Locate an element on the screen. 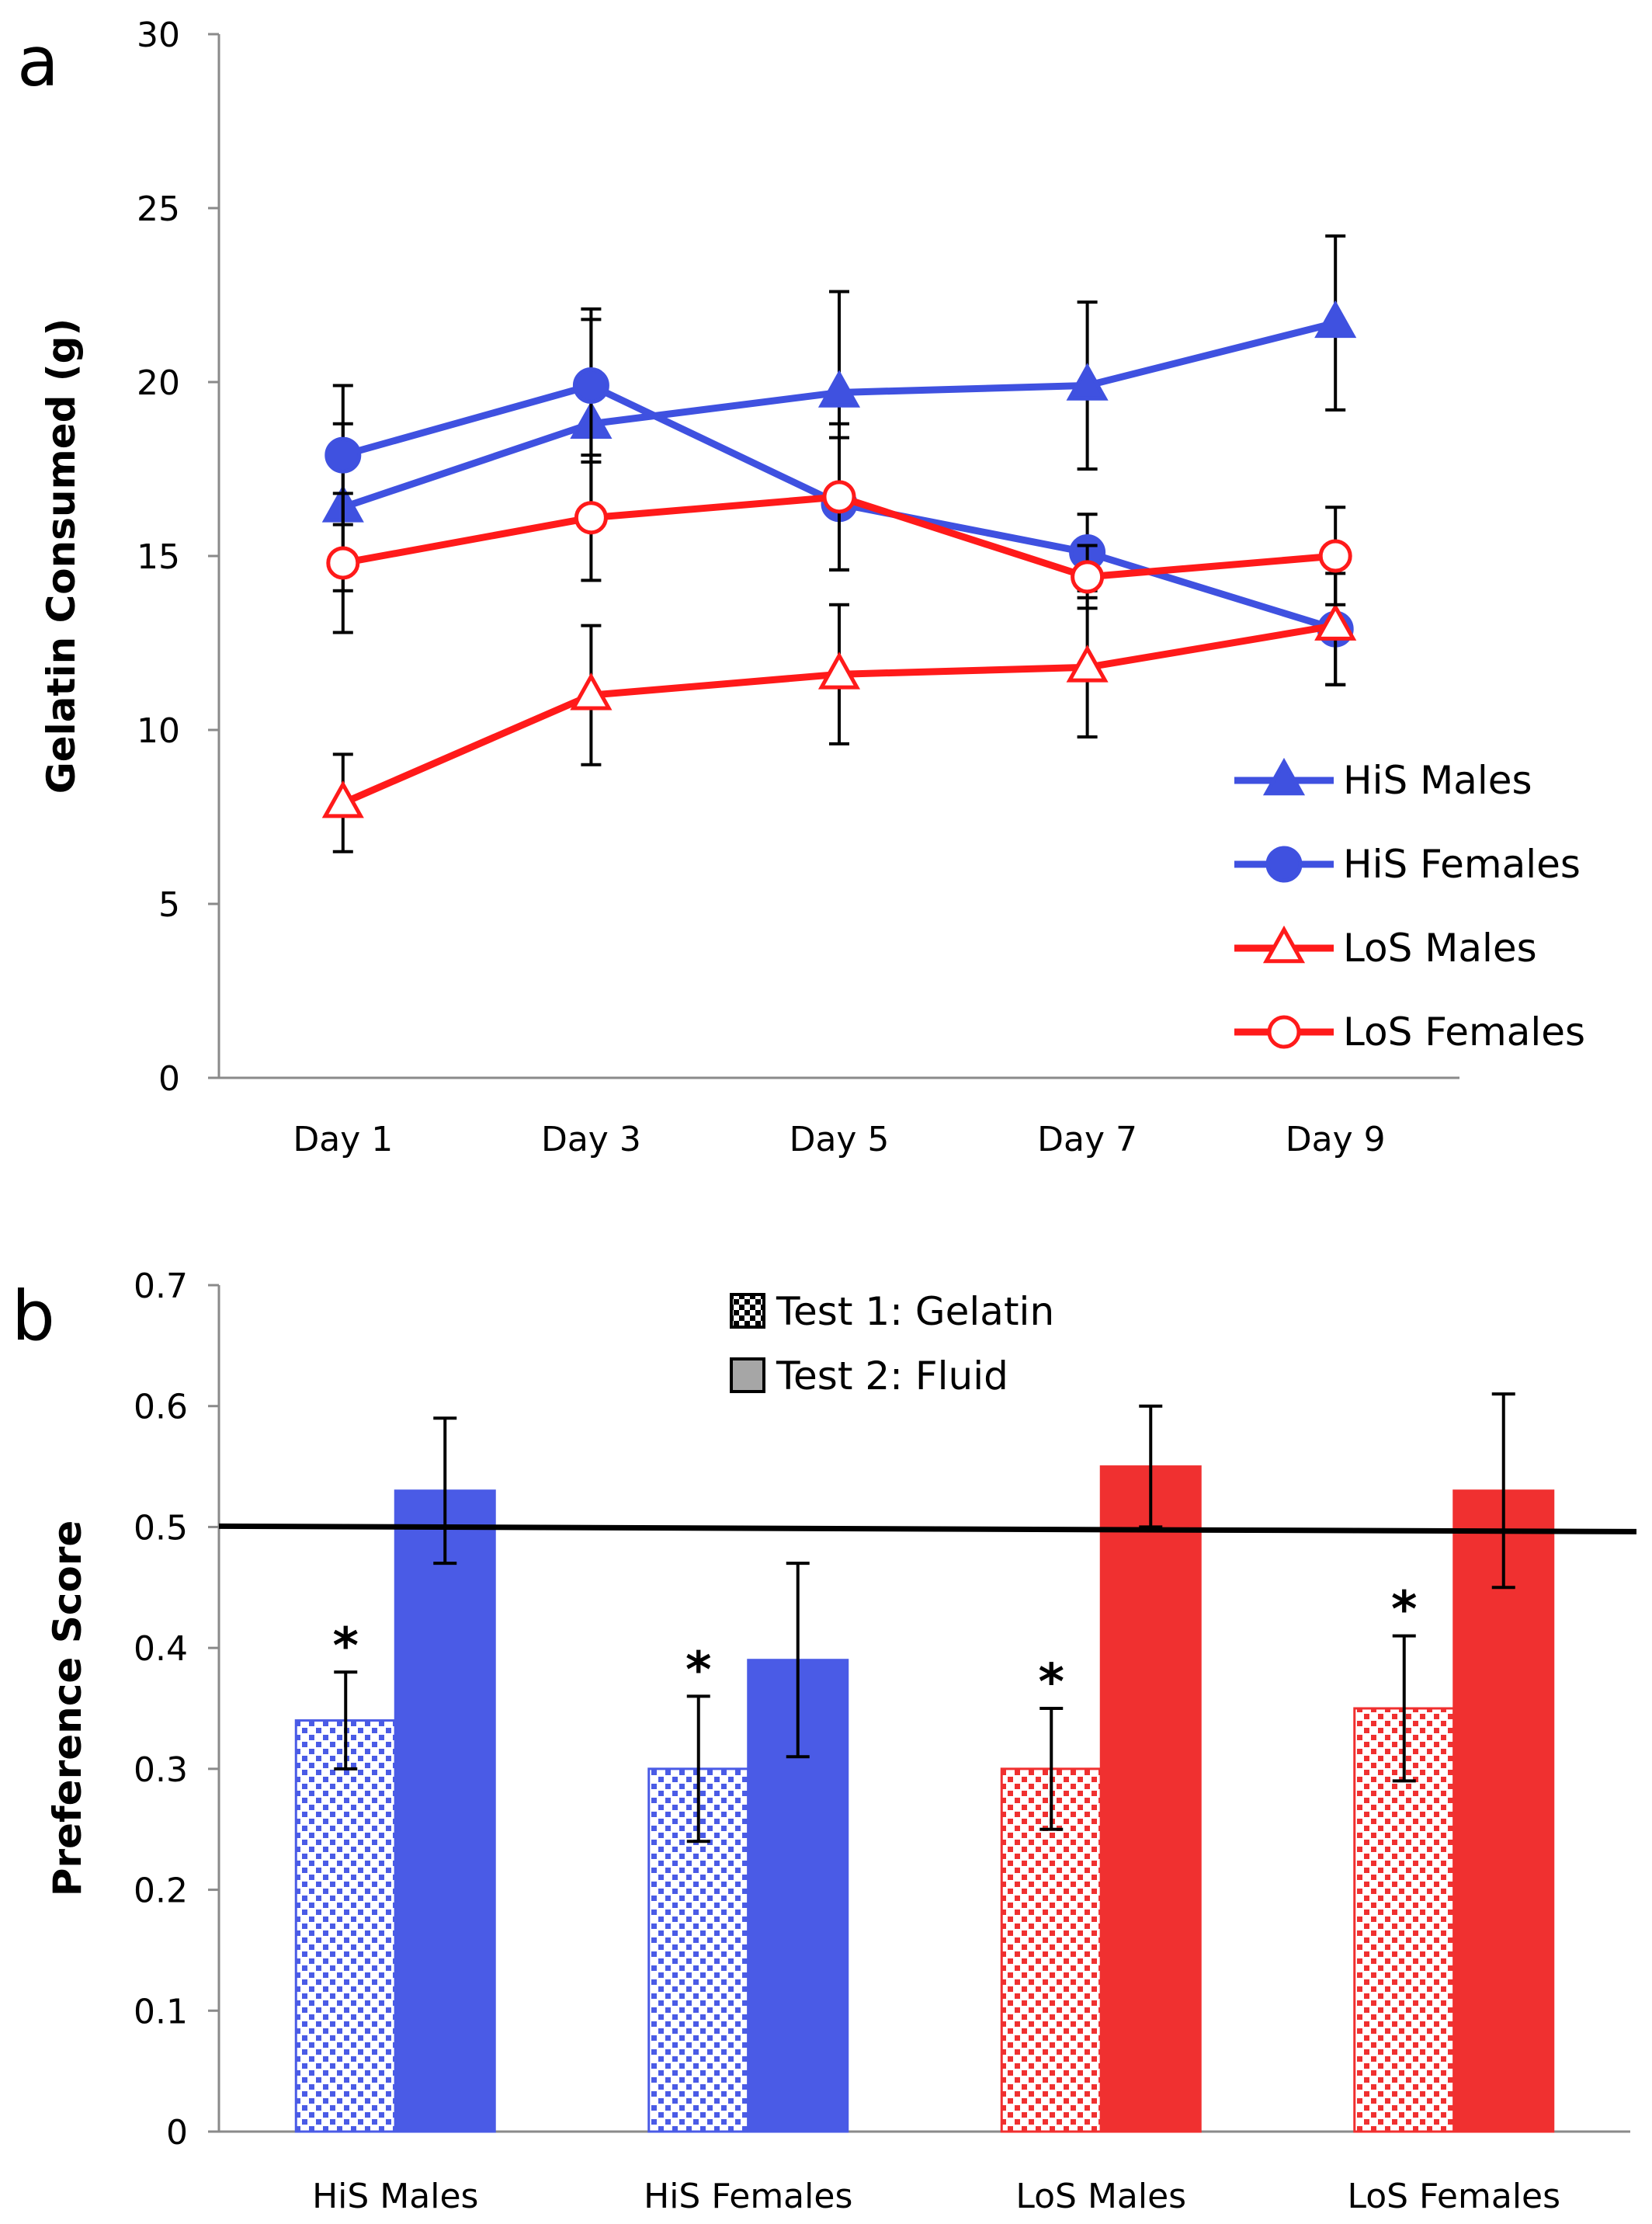 The width and height of the screenshot is (1652, 2224). x-tick-label: Day 3 is located at coordinates (591, 1139).